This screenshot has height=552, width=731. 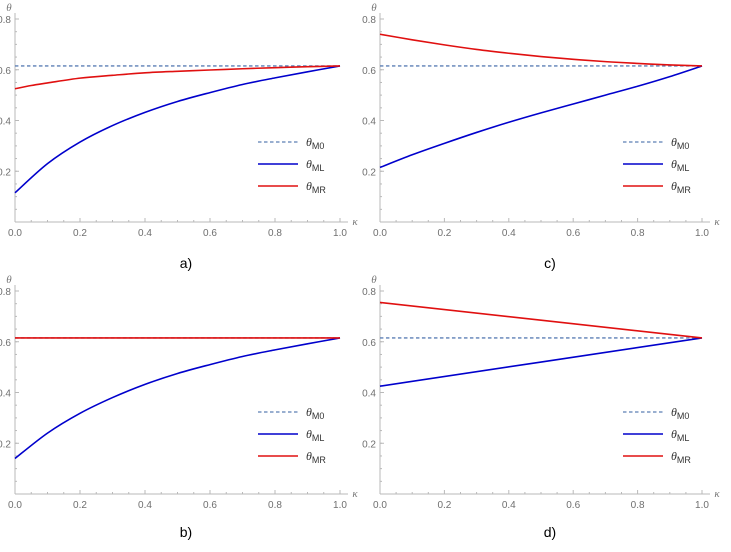 What do you see at coordinates (550, 532) in the screenshot?
I see `panel-caption: d)` at bounding box center [550, 532].